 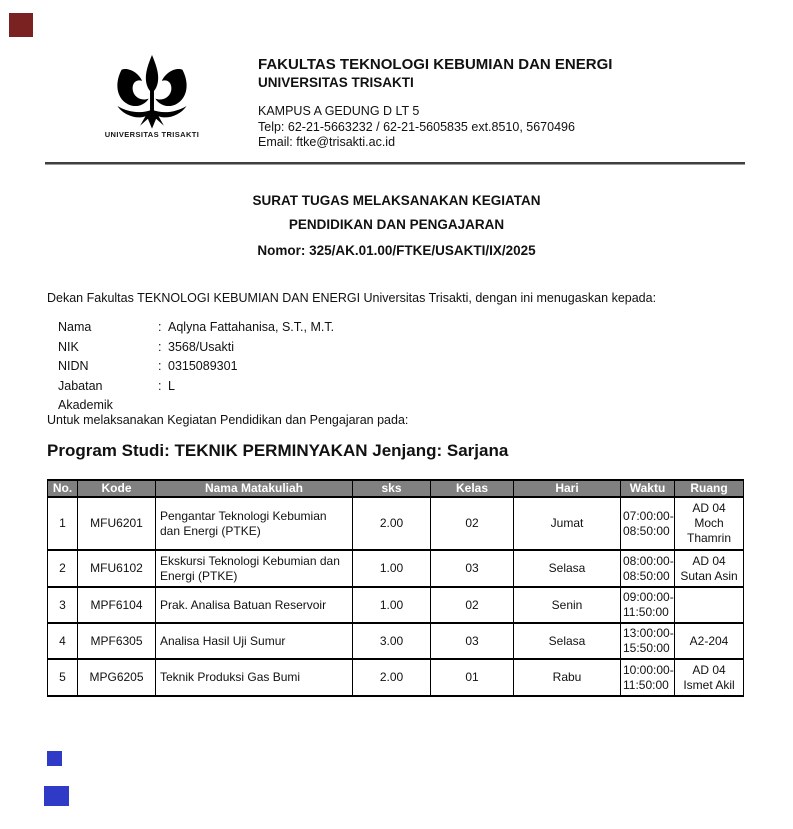 I want to click on cell-no: 4, so click(x=62, y=641).